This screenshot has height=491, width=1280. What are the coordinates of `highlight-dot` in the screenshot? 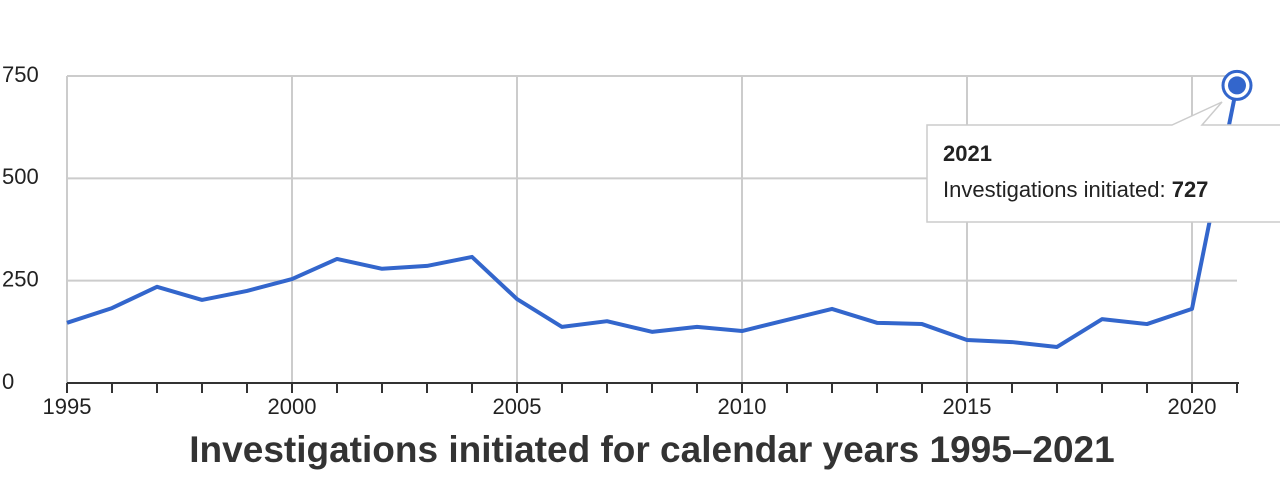 It's located at (1237, 85).